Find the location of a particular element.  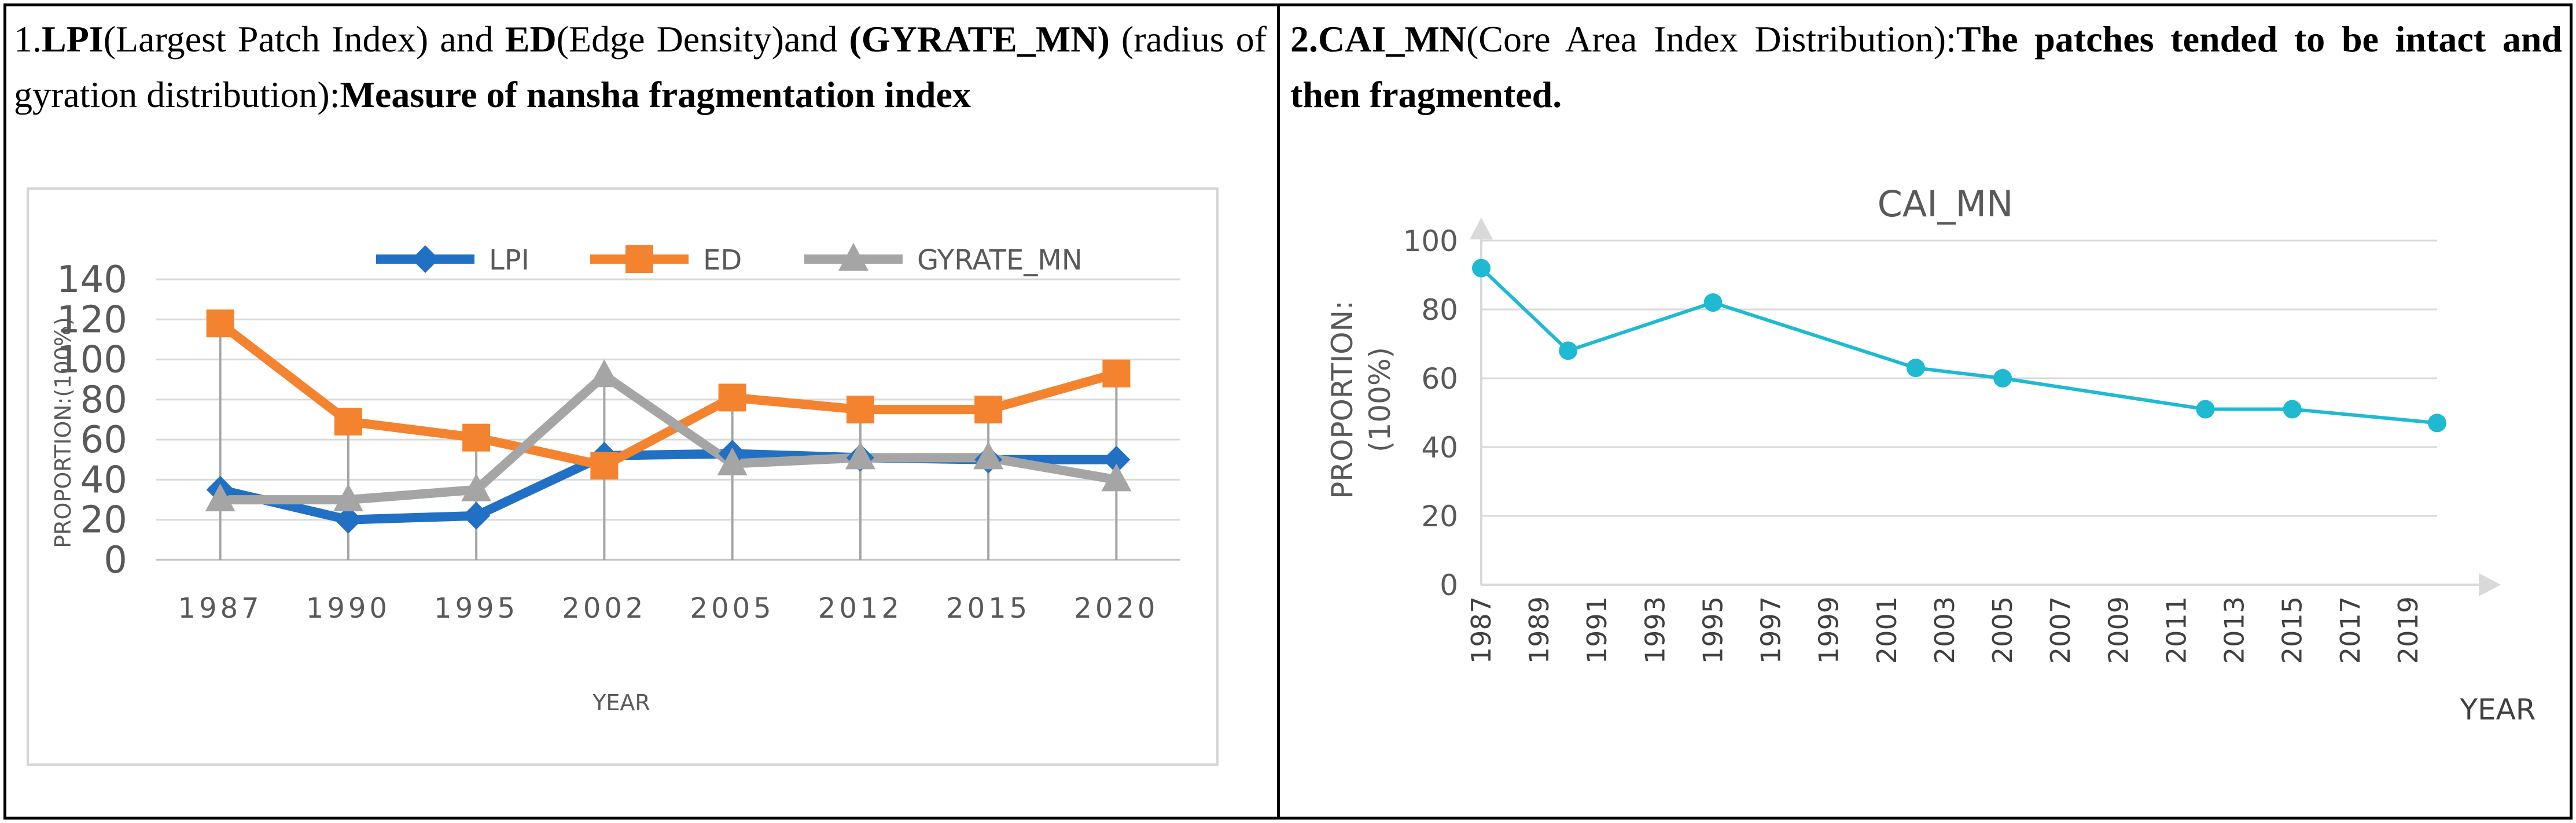

left-y-tick-label: 60 is located at coordinates (103, 441).